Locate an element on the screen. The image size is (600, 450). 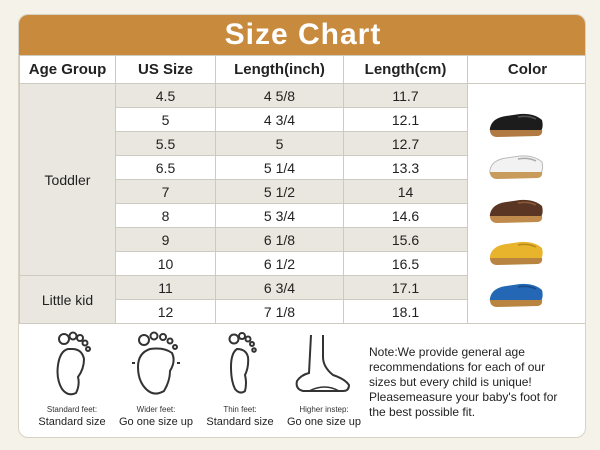
length-inch-cell: 5 3/4 is located at coordinates (279, 215).